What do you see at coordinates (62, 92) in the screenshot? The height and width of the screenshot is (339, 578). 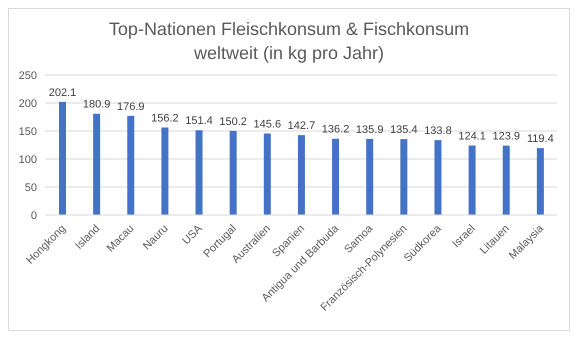 I see `data-label: 202.1` at bounding box center [62, 92].